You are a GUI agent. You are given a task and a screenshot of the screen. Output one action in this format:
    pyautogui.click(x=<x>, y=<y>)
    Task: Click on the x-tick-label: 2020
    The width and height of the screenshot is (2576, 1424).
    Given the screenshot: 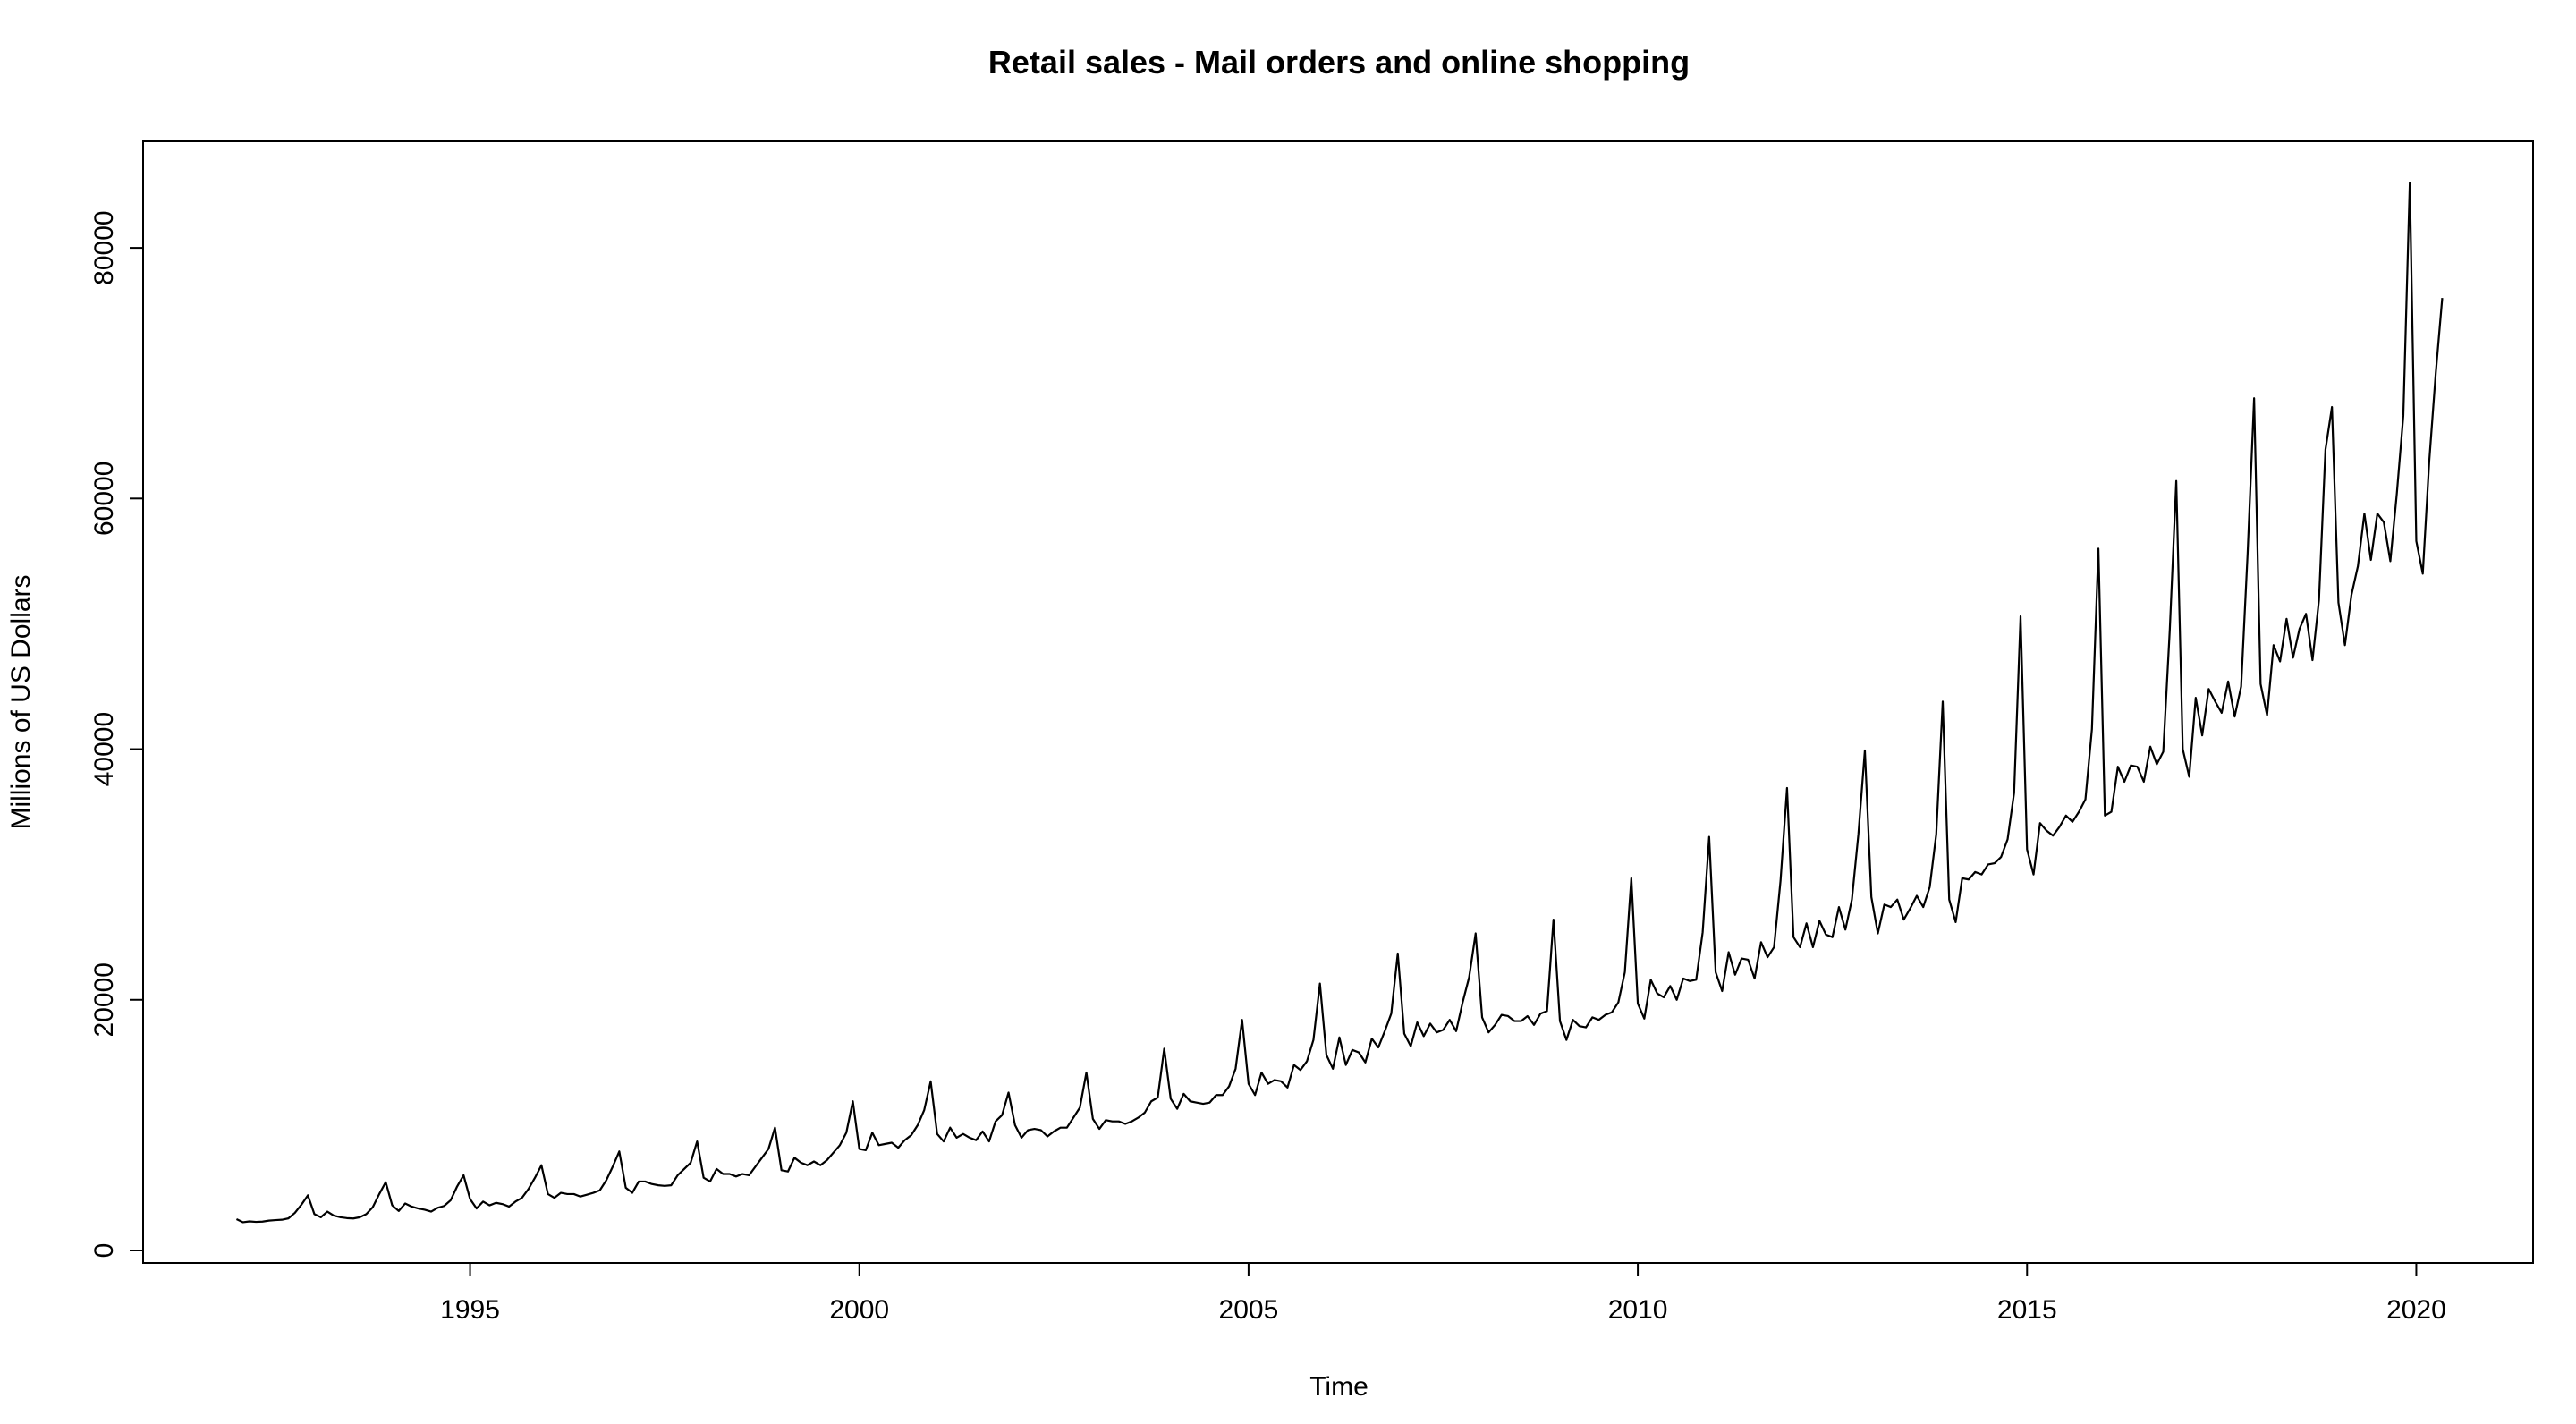 What is the action you would take?
    pyautogui.click(x=2416, y=1310)
    